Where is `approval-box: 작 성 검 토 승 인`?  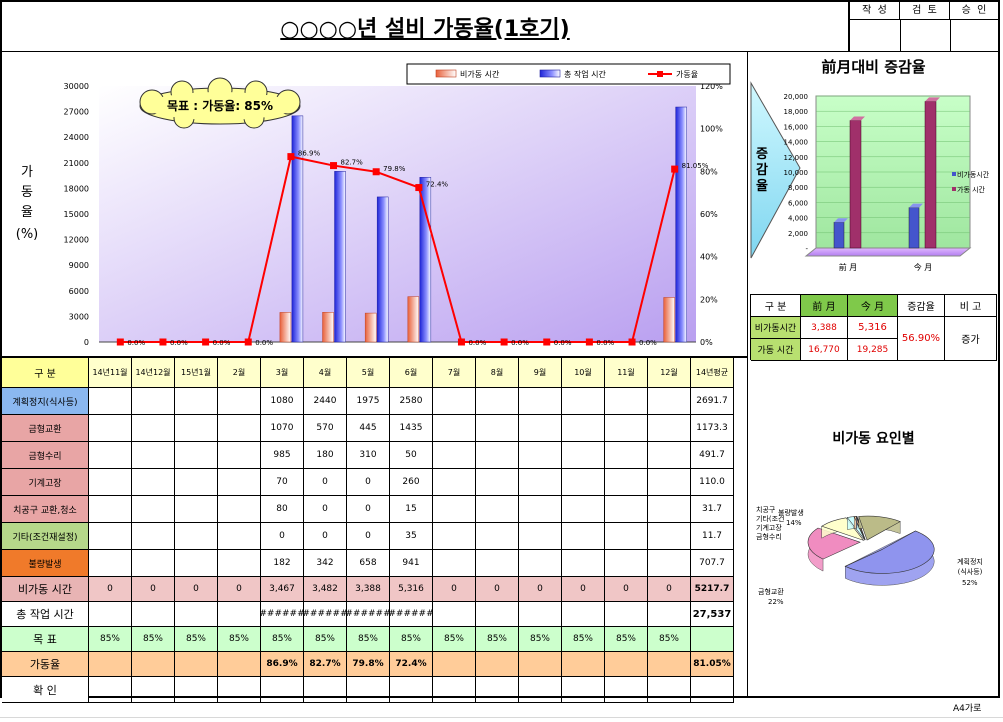 approval-box: 작 성 검 토 승 인 is located at coordinates (925, 26).